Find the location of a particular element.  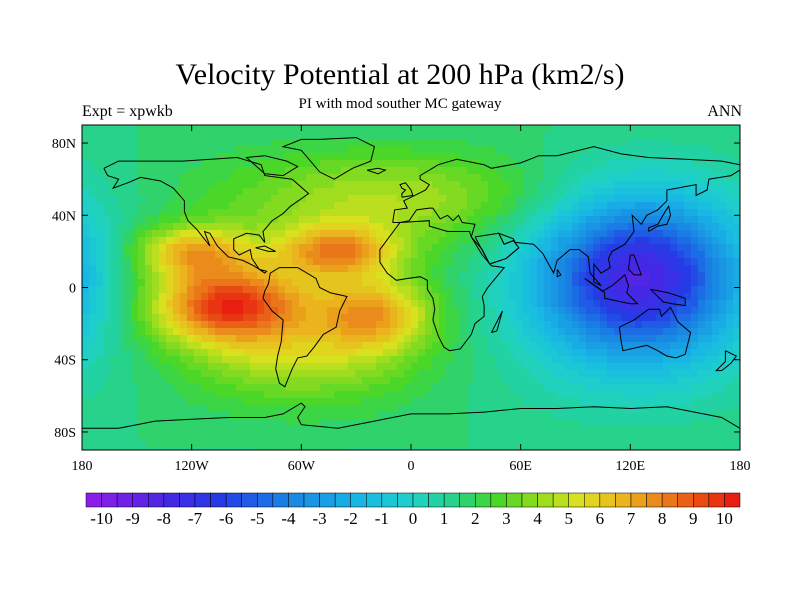

africa-coast is located at coordinates (442, 286).